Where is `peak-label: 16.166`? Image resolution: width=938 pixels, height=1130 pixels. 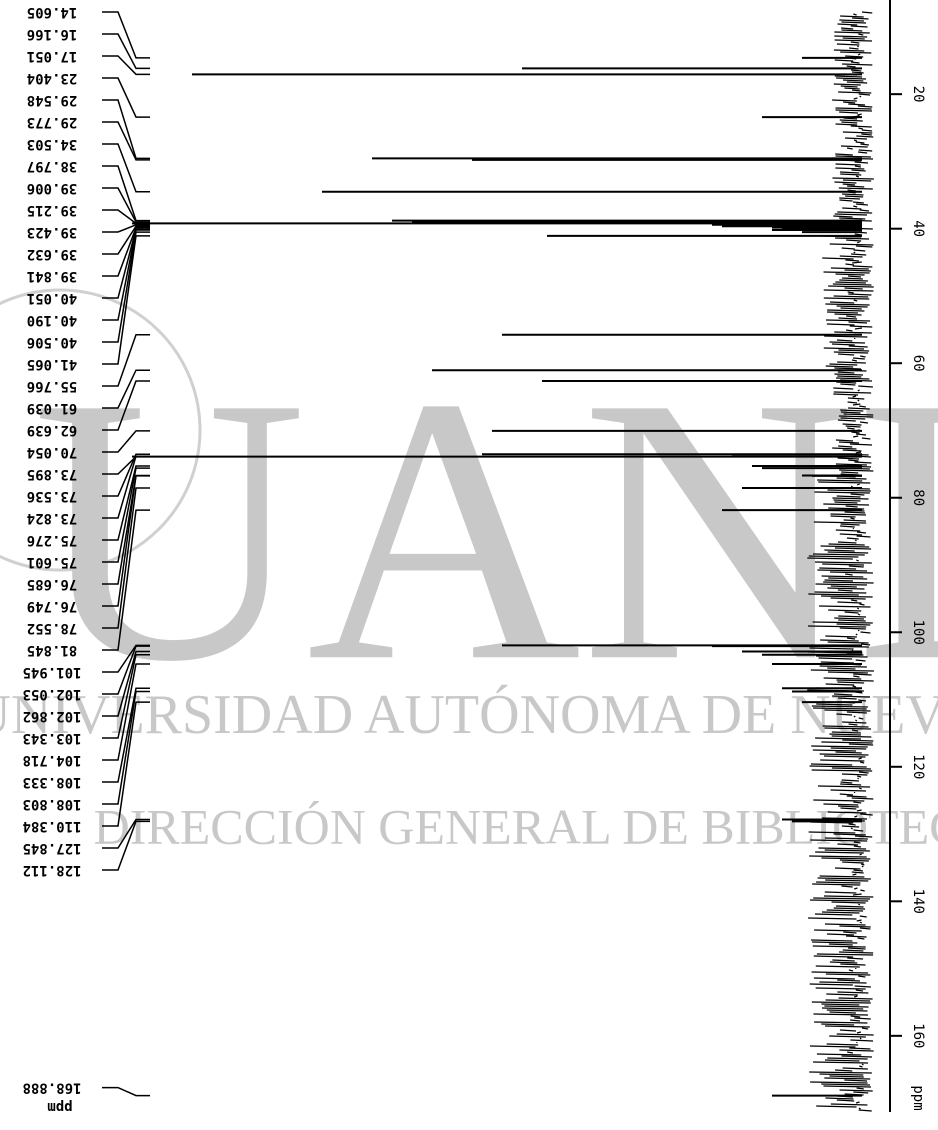
peak-label: 16.166 is located at coordinates (52, 34).